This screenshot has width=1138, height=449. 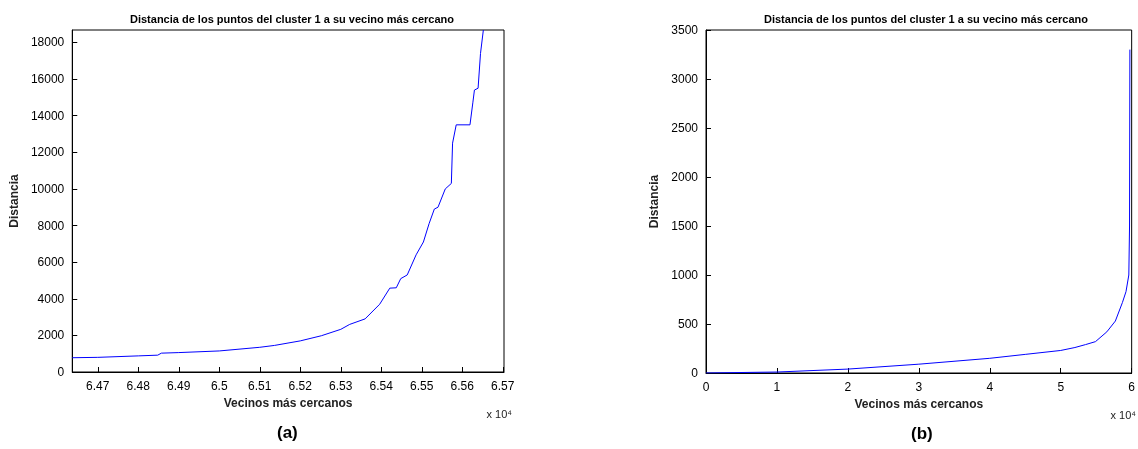 What do you see at coordinates (47, 115) in the screenshot?
I see `y-tick-label: 14000` at bounding box center [47, 115].